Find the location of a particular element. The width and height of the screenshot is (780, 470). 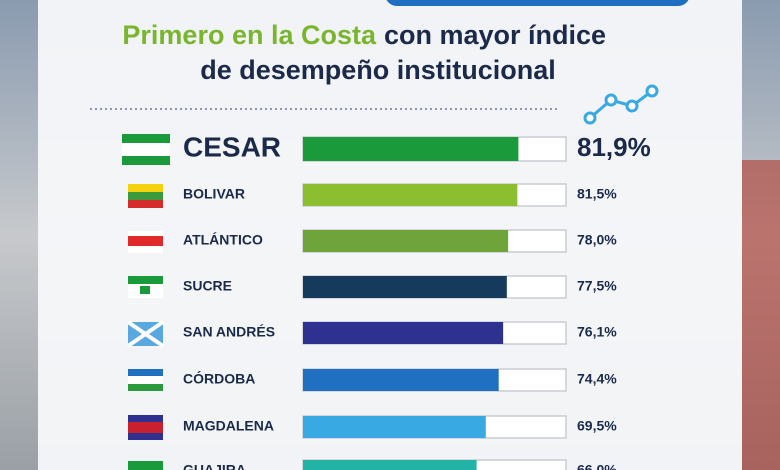

category-label: CÓRDOBA is located at coordinates (219, 378).